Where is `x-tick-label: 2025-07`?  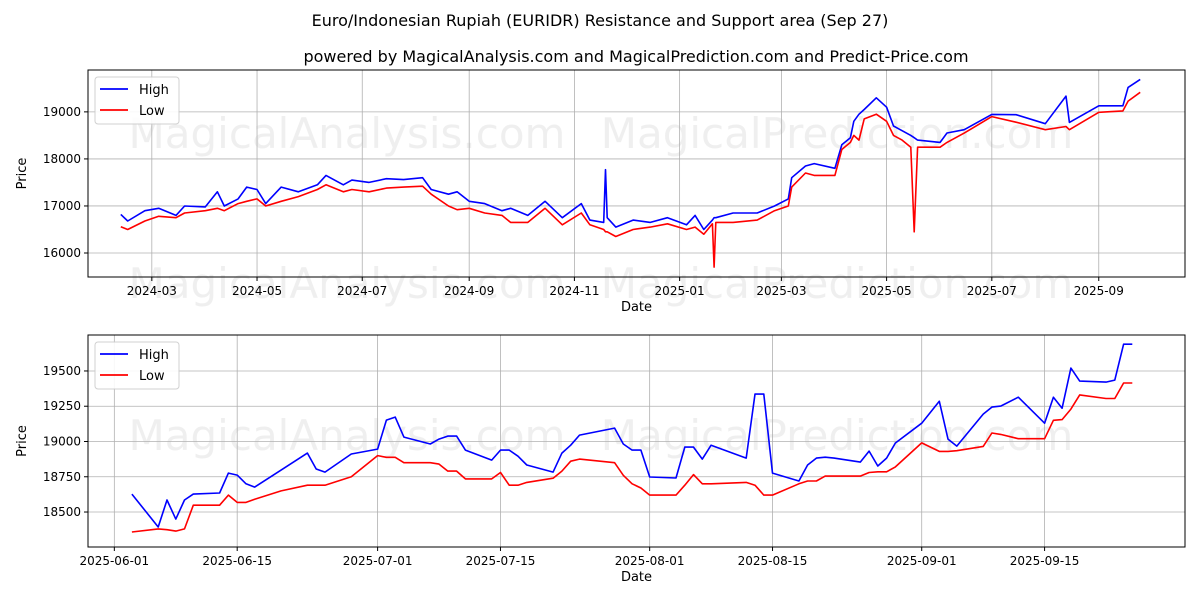 x-tick-label: 2025-07 is located at coordinates (992, 291).